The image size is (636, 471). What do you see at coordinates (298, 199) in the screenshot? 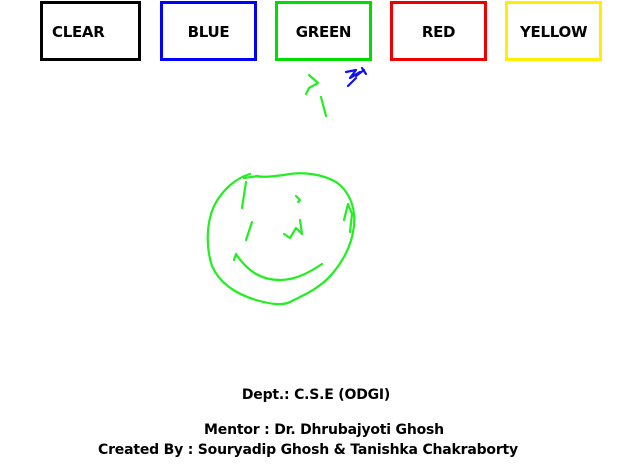
I see `smiley-right-eye` at bounding box center [298, 199].